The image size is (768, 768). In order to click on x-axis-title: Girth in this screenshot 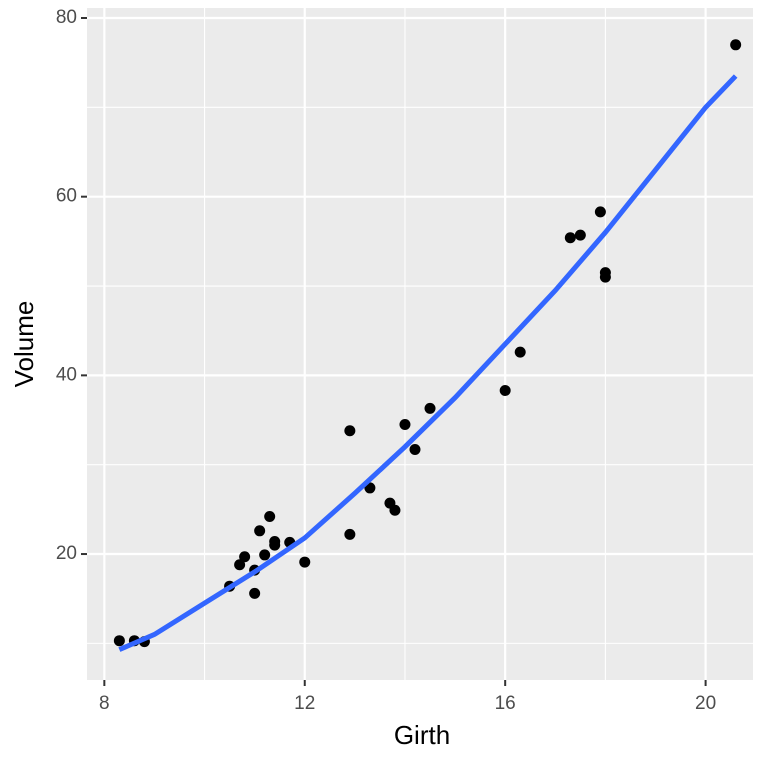, I will do `click(422, 735)`.